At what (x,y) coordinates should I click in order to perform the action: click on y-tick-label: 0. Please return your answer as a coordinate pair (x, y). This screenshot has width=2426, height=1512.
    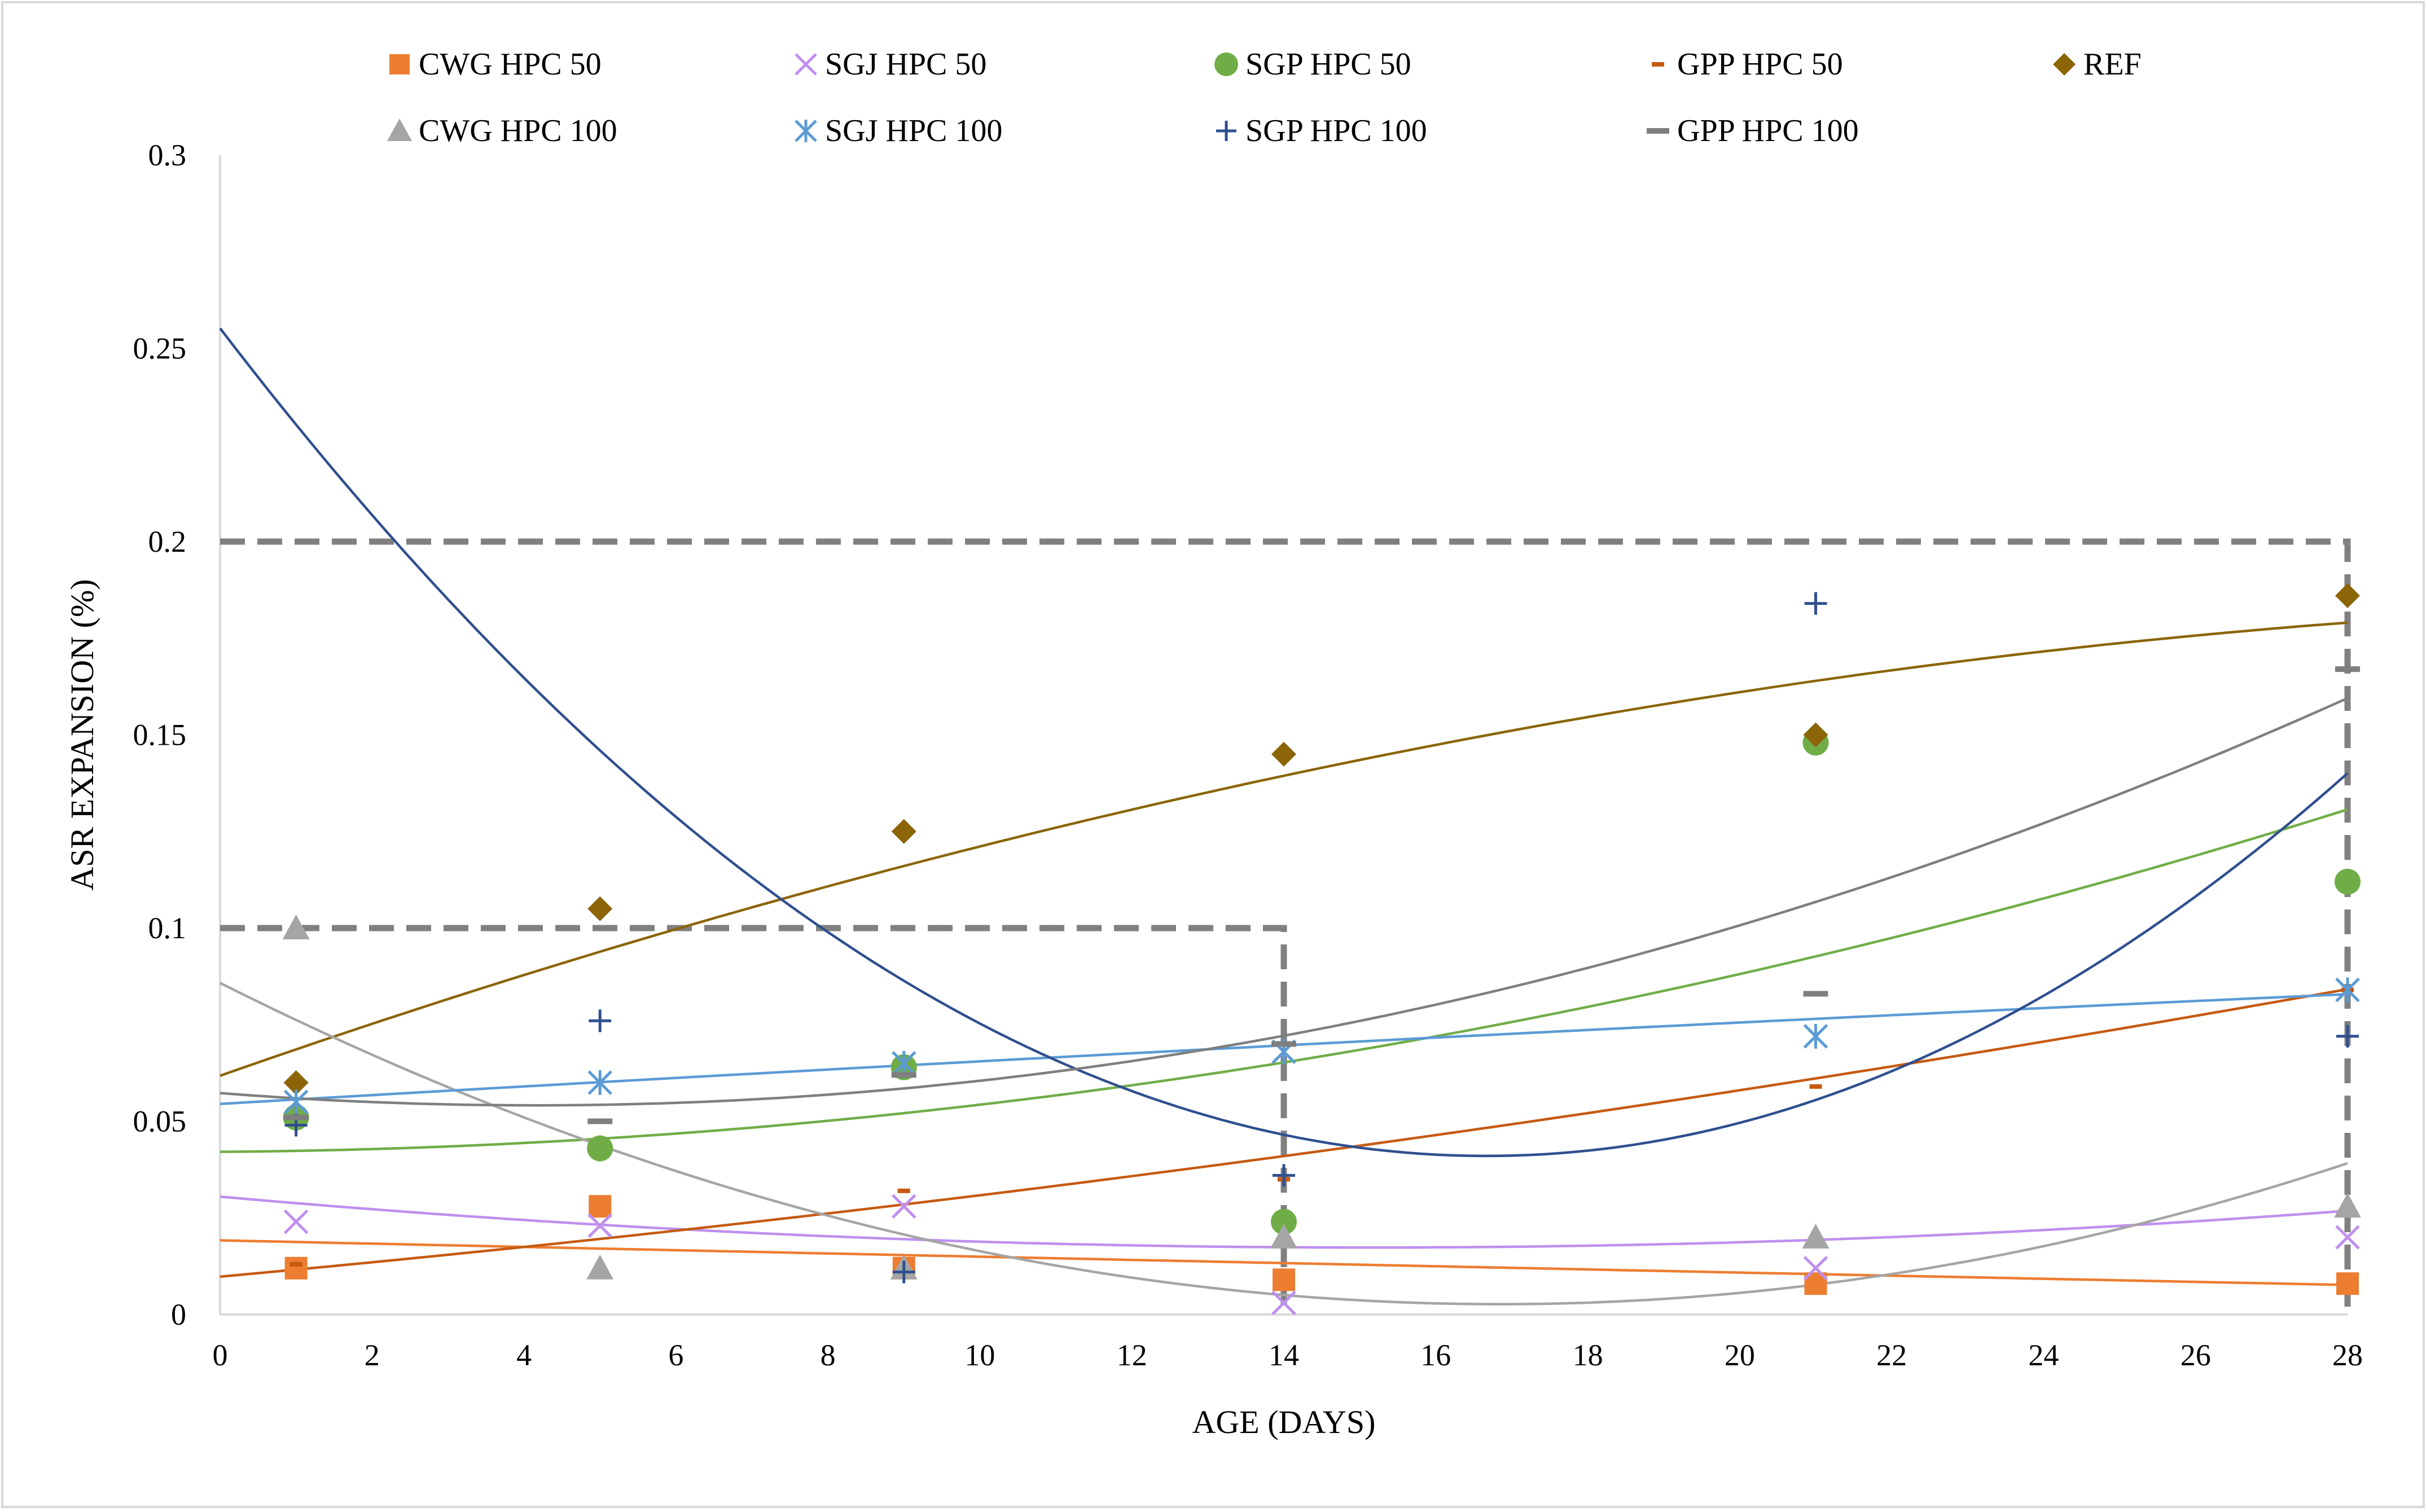
    Looking at the image, I should click on (178, 1315).